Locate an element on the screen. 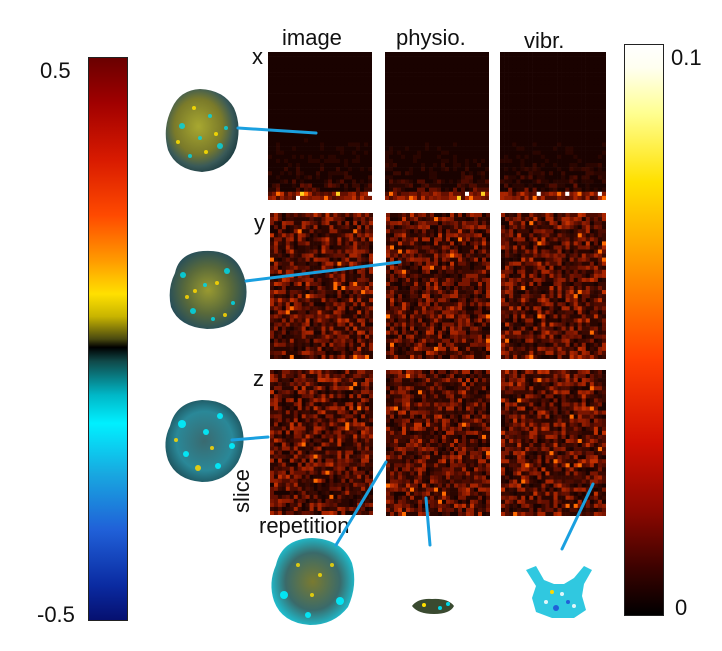 This screenshot has height=651, width=722. panel-y-vibr is located at coordinates (553, 286).